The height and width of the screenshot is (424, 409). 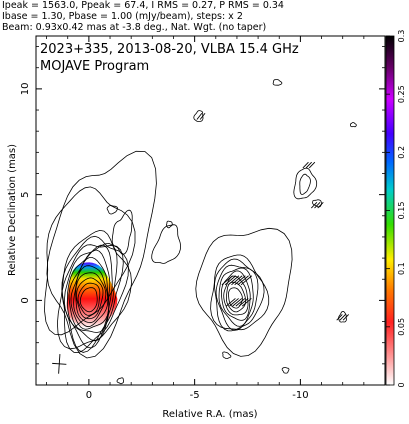 I want to click on x-tick-label: -10, so click(x=300, y=395).